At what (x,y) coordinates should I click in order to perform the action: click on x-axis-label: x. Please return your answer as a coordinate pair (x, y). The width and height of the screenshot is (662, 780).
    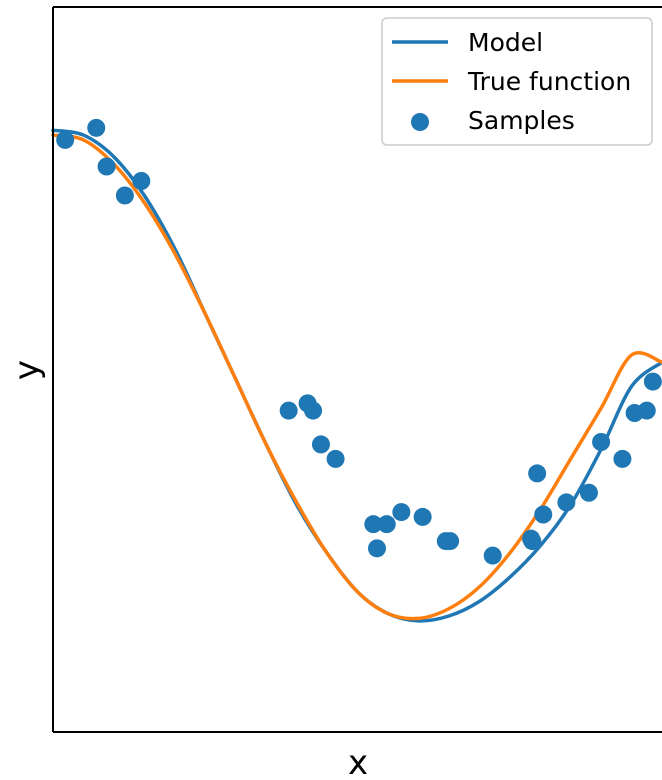
    Looking at the image, I should click on (358, 761).